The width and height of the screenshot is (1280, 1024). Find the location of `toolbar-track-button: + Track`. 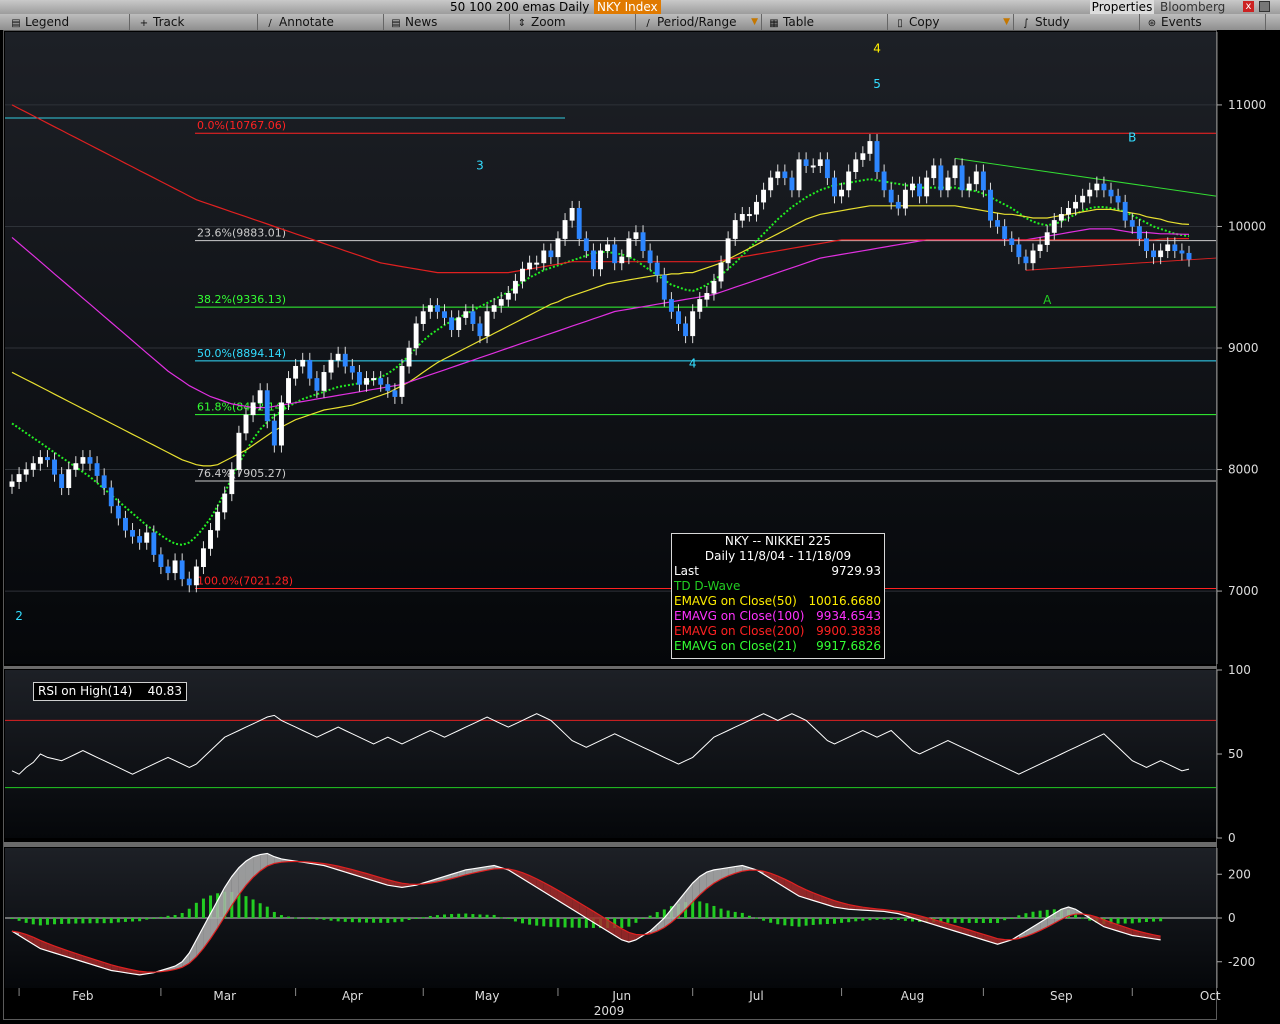

toolbar-track-button: + Track is located at coordinates (195, 22).